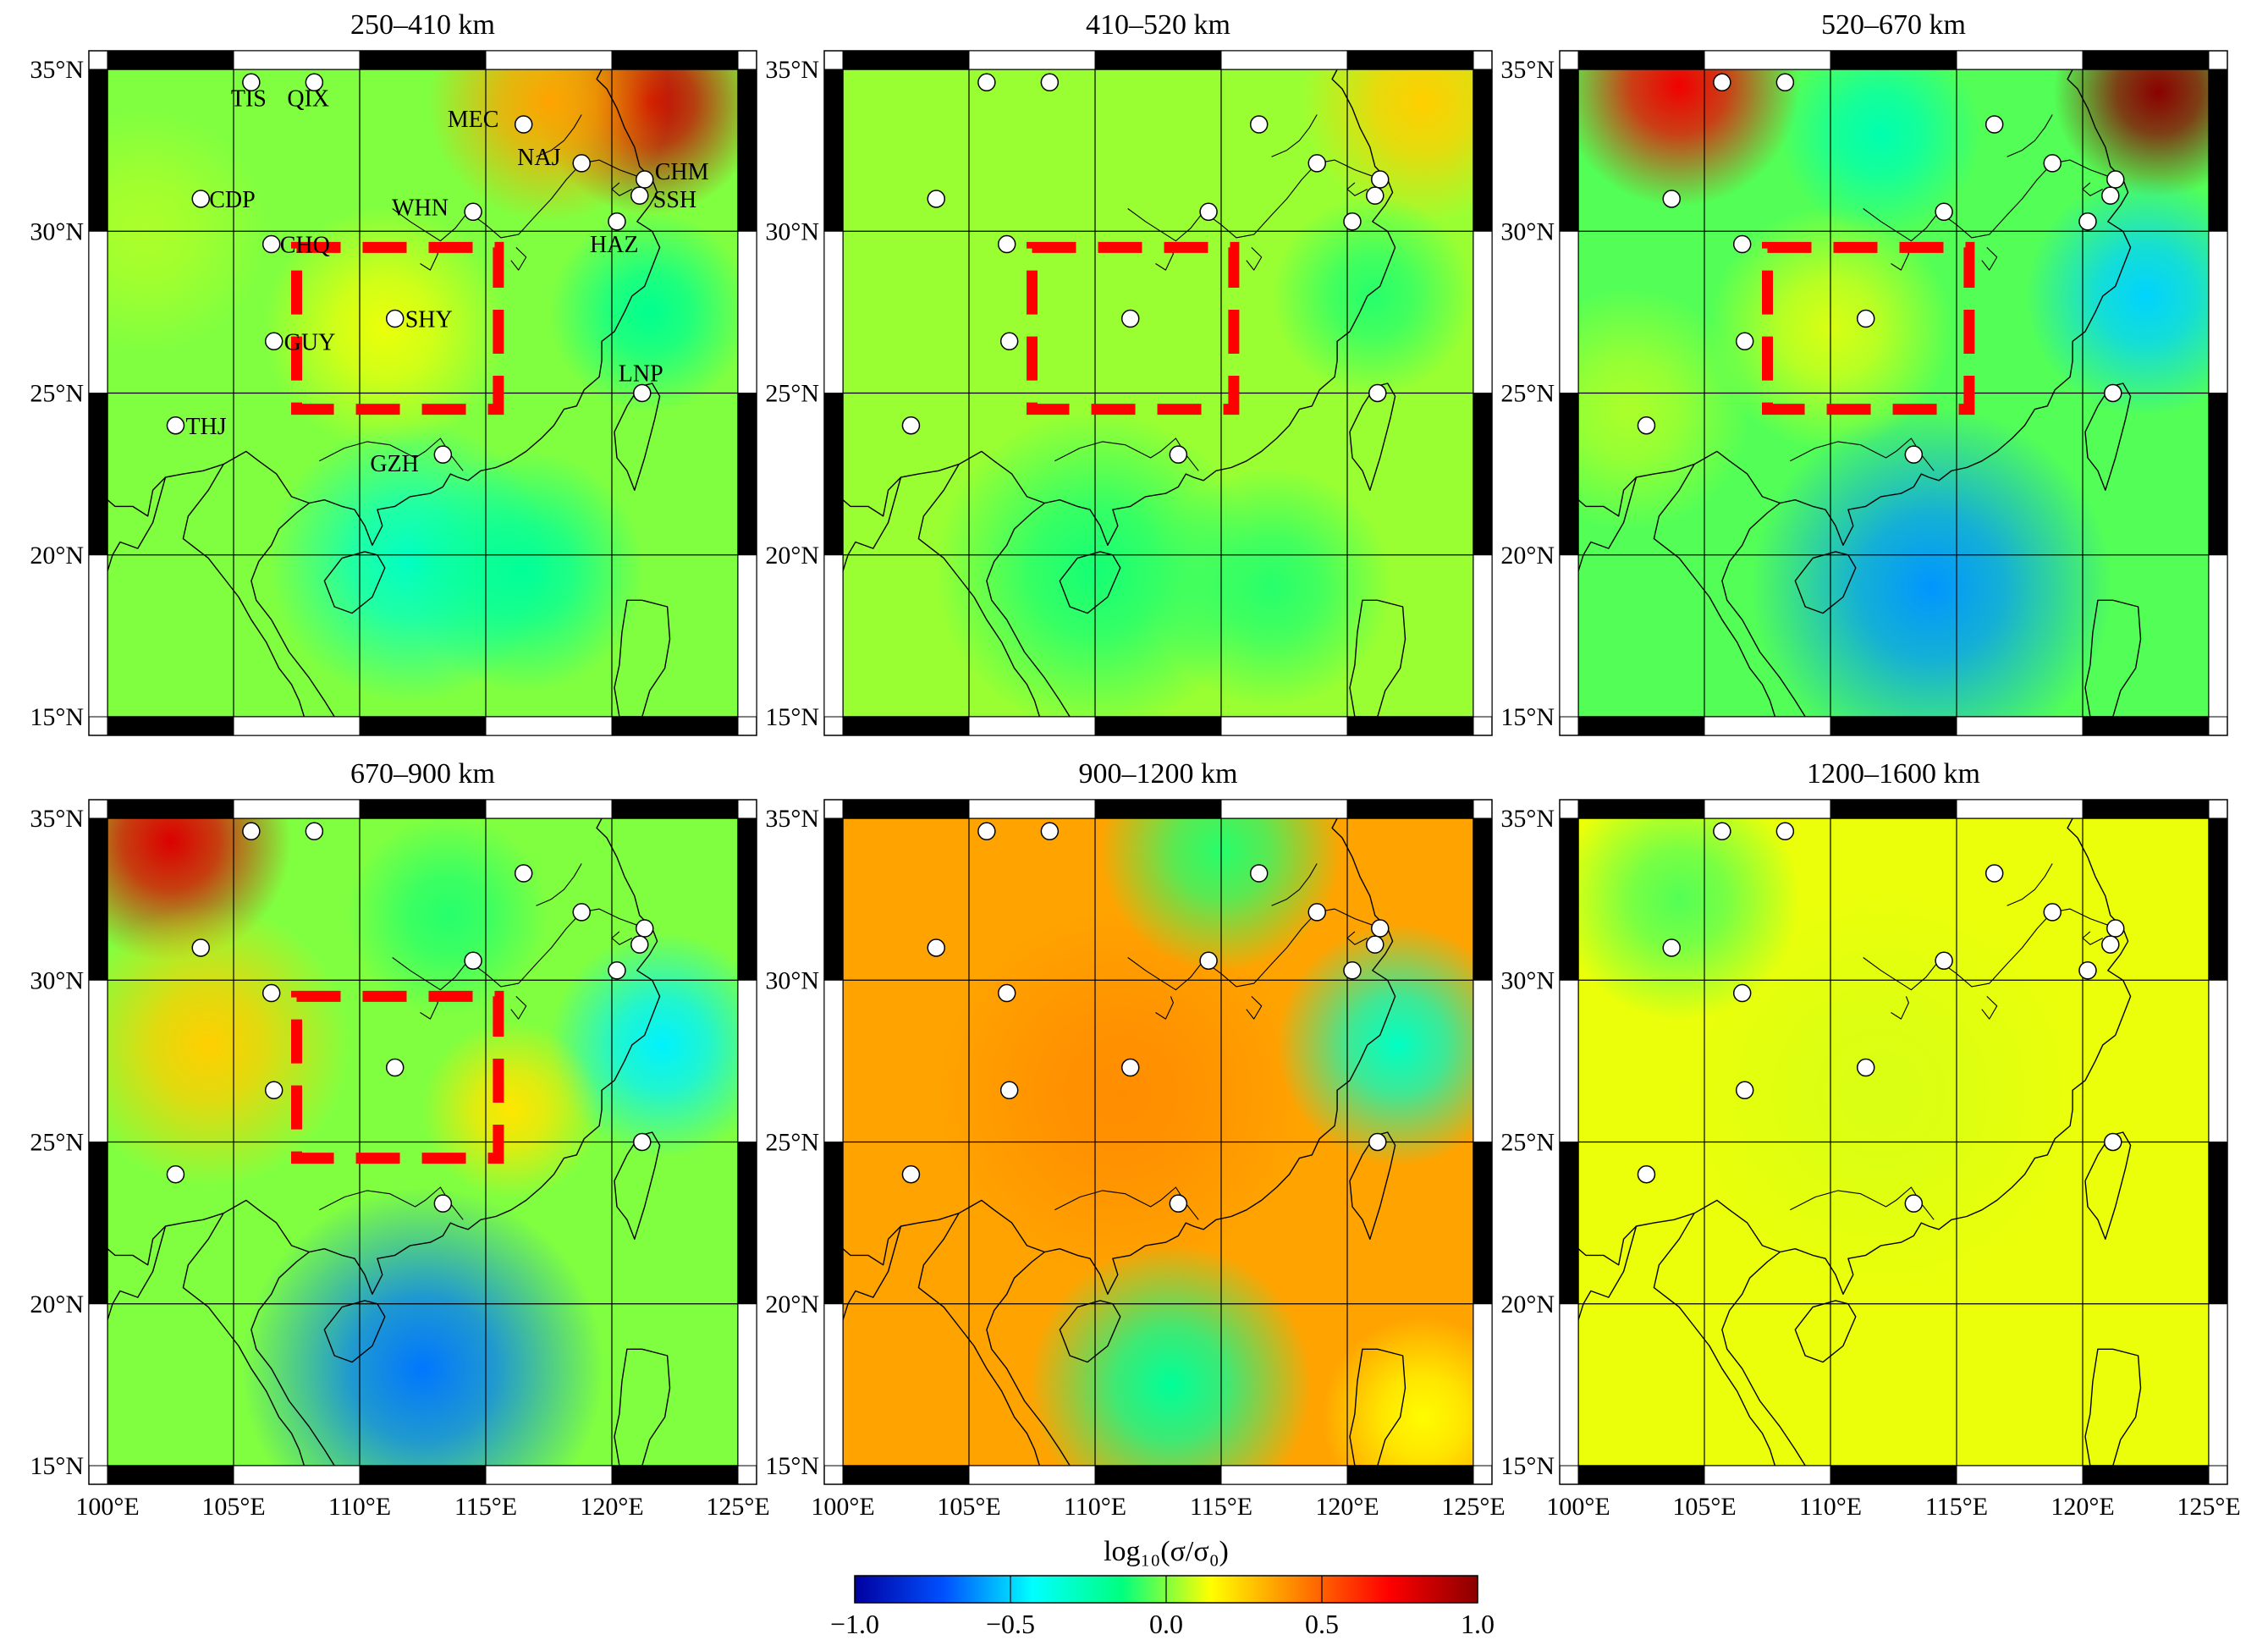  Describe the element at coordinates (1704, 1507) in the screenshot. I see `lon-tick-label: 105°E` at that location.